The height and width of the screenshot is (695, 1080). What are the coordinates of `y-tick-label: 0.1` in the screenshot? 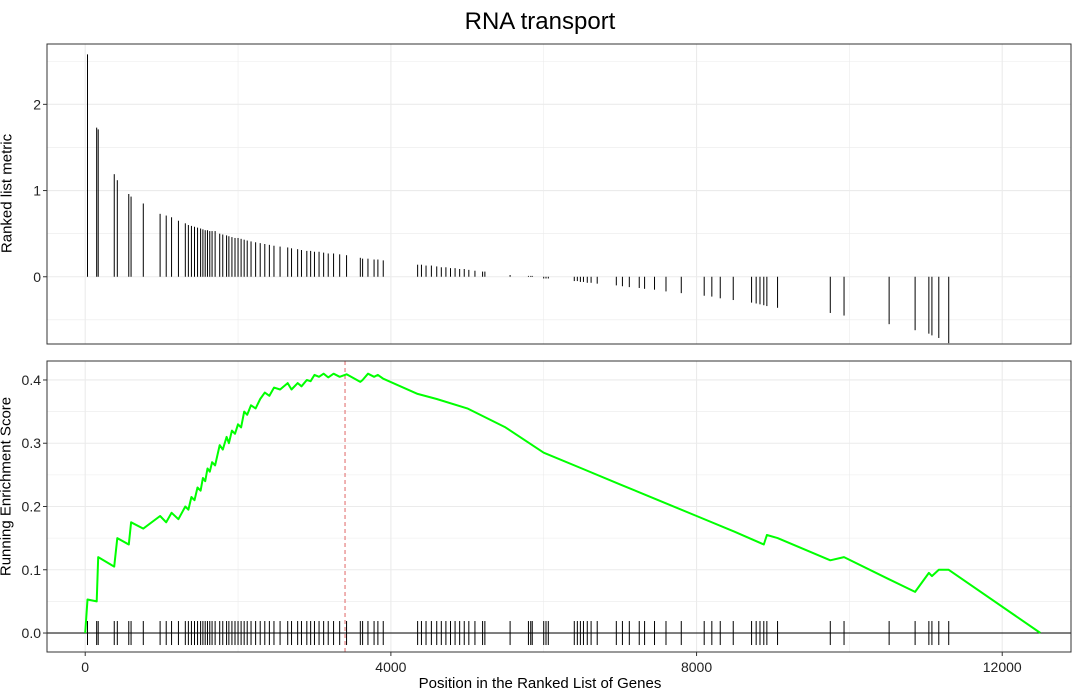 It's located at (32, 570).